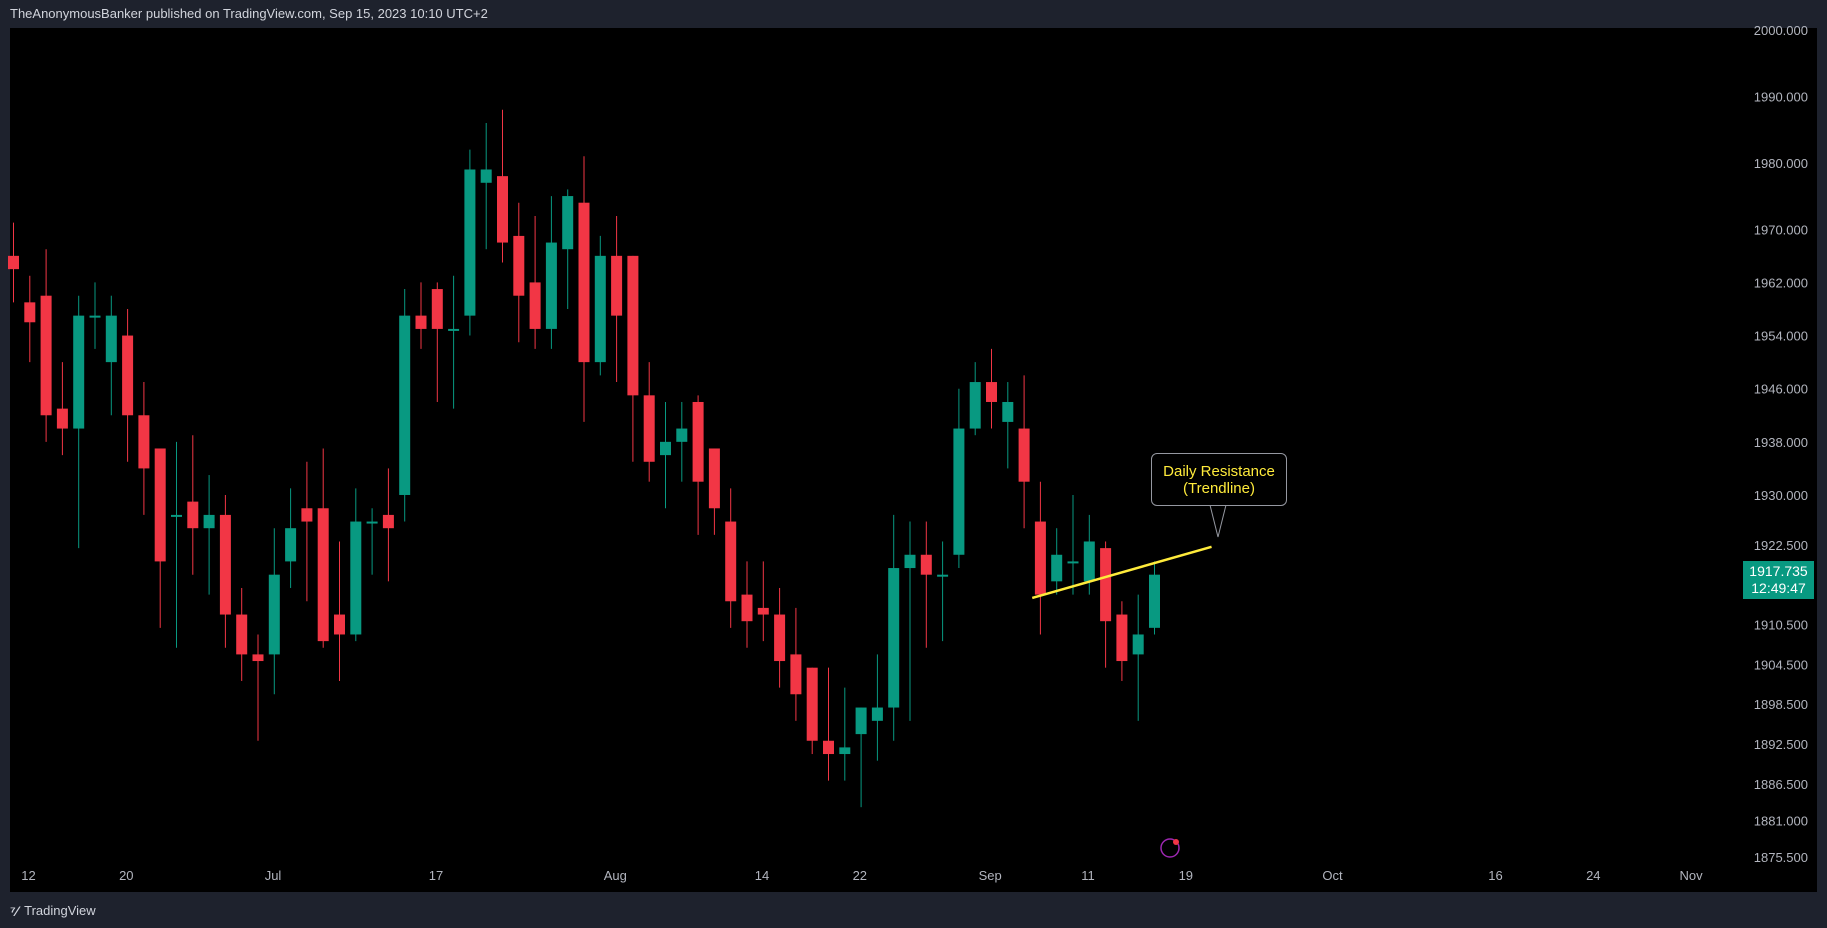 The height and width of the screenshot is (928, 1827). What do you see at coordinates (1781, 664) in the screenshot?
I see `y-tick-label: 1904.500` at bounding box center [1781, 664].